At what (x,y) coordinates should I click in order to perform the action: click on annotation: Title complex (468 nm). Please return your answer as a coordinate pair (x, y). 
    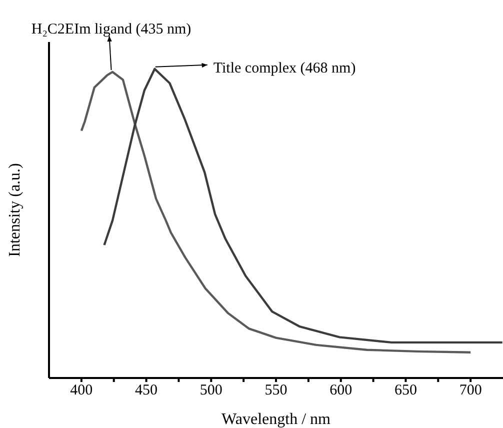
    Looking at the image, I should click on (284, 68).